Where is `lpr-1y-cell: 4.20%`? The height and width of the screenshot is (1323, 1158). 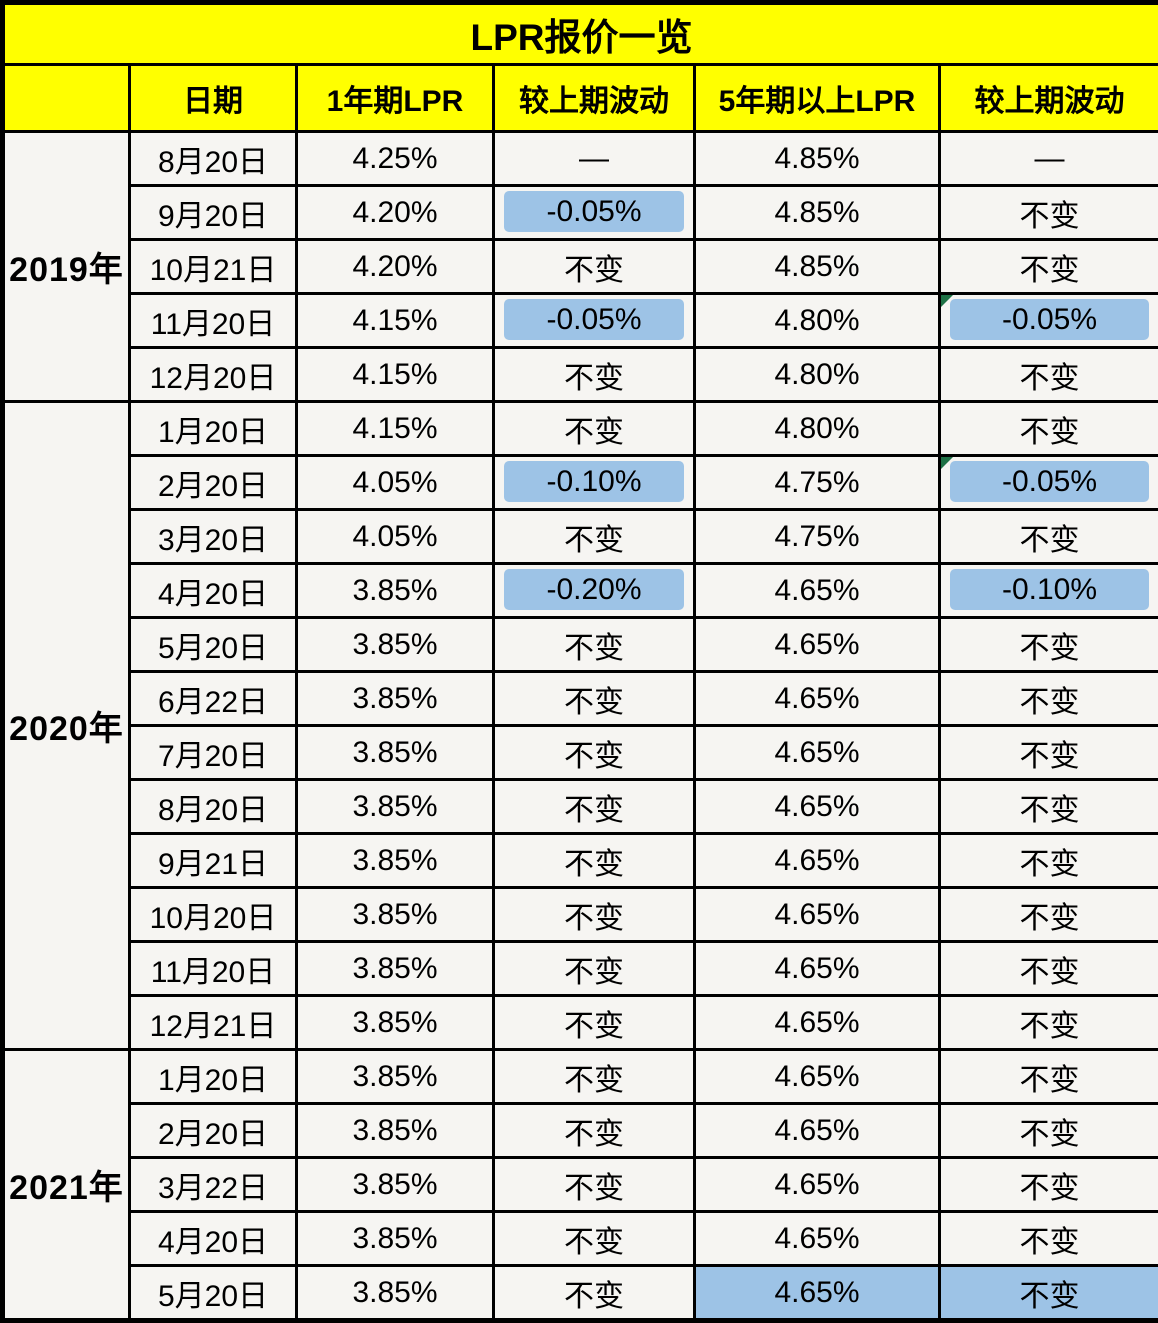
lpr-1y-cell: 4.20% is located at coordinates (395, 267).